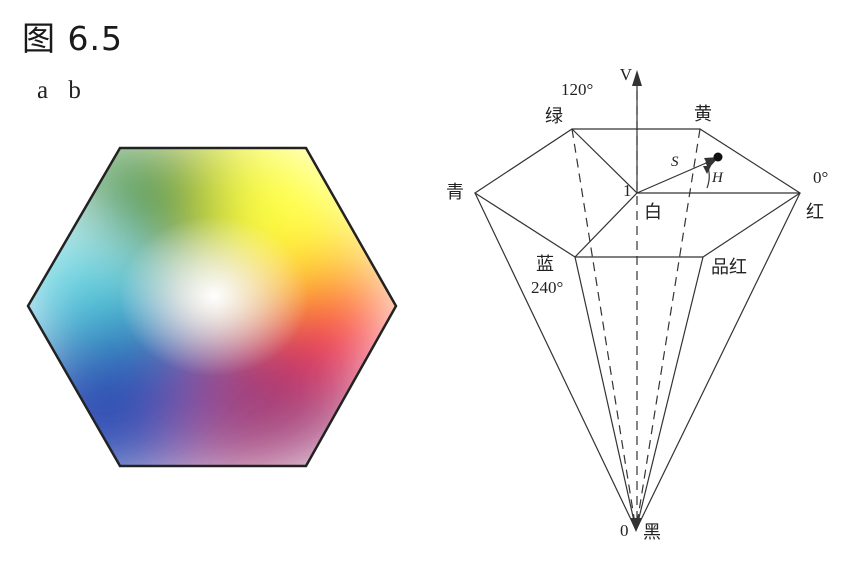  Describe the element at coordinates (545, 264) in the screenshot. I see `label-blue: 蓝` at that location.